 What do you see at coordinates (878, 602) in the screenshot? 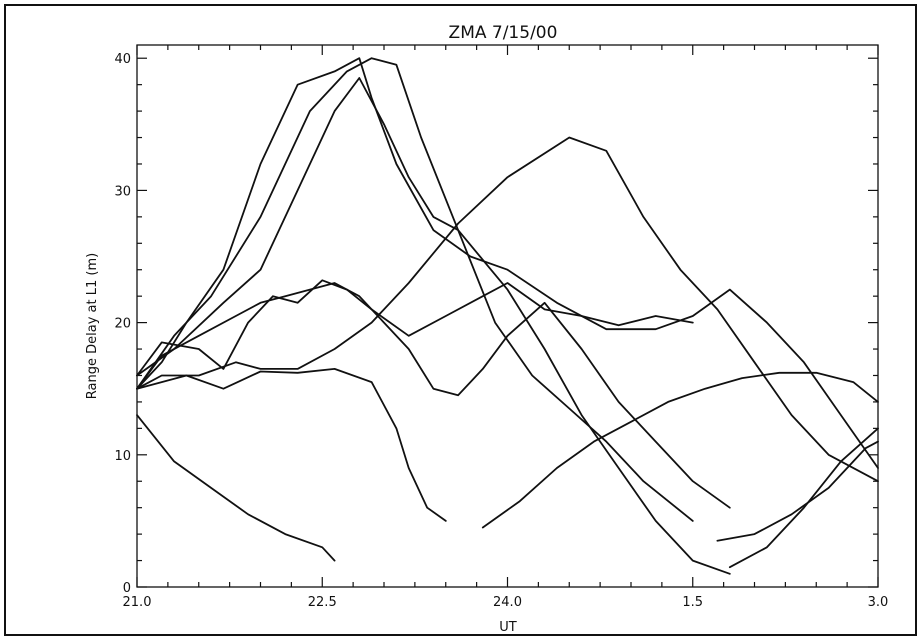
I see `x-tick-label: 3.0` at bounding box center [878, 602].